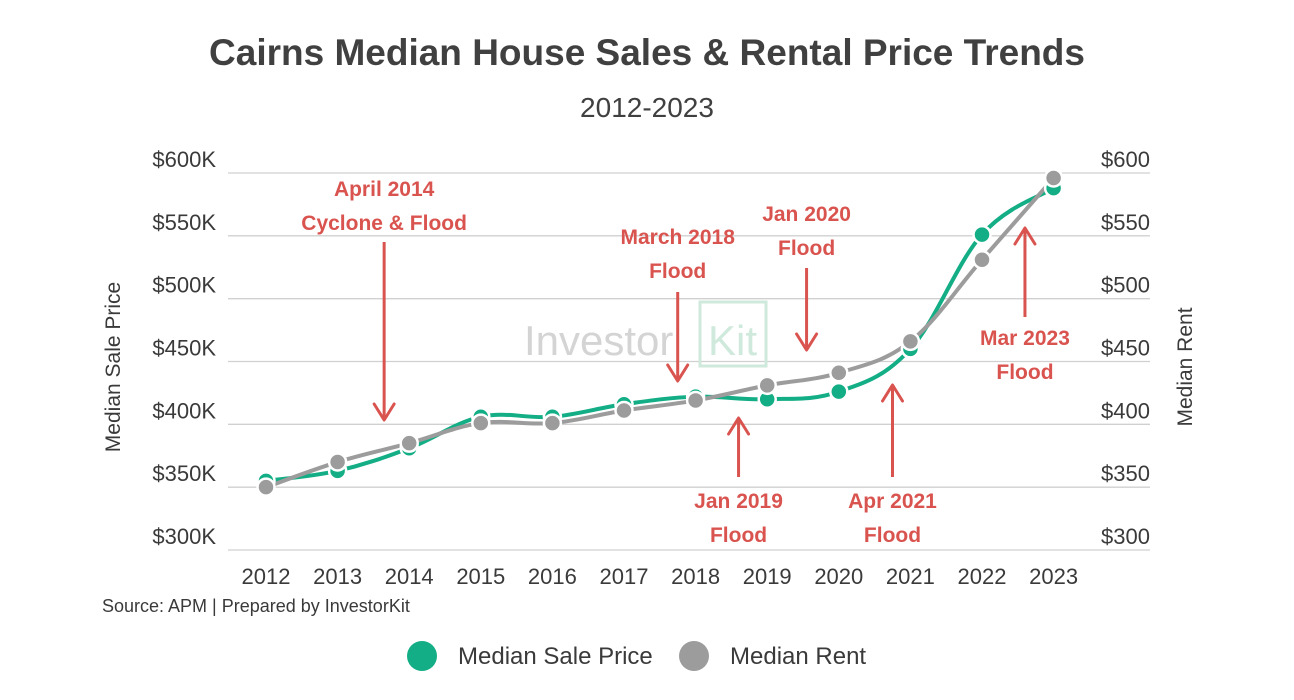 The height and width of the screenshot is (700, 1294). What do you see at coordinates (184, 159) in the screenshot?
I see `y-tick-label: $600K` at bounding box center [184, 159].